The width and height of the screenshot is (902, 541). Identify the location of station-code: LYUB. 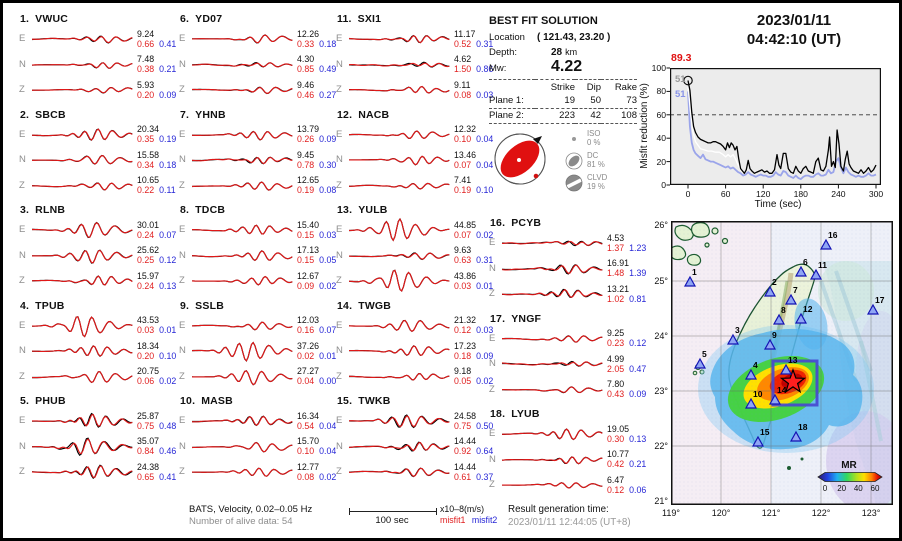
(525, 414).